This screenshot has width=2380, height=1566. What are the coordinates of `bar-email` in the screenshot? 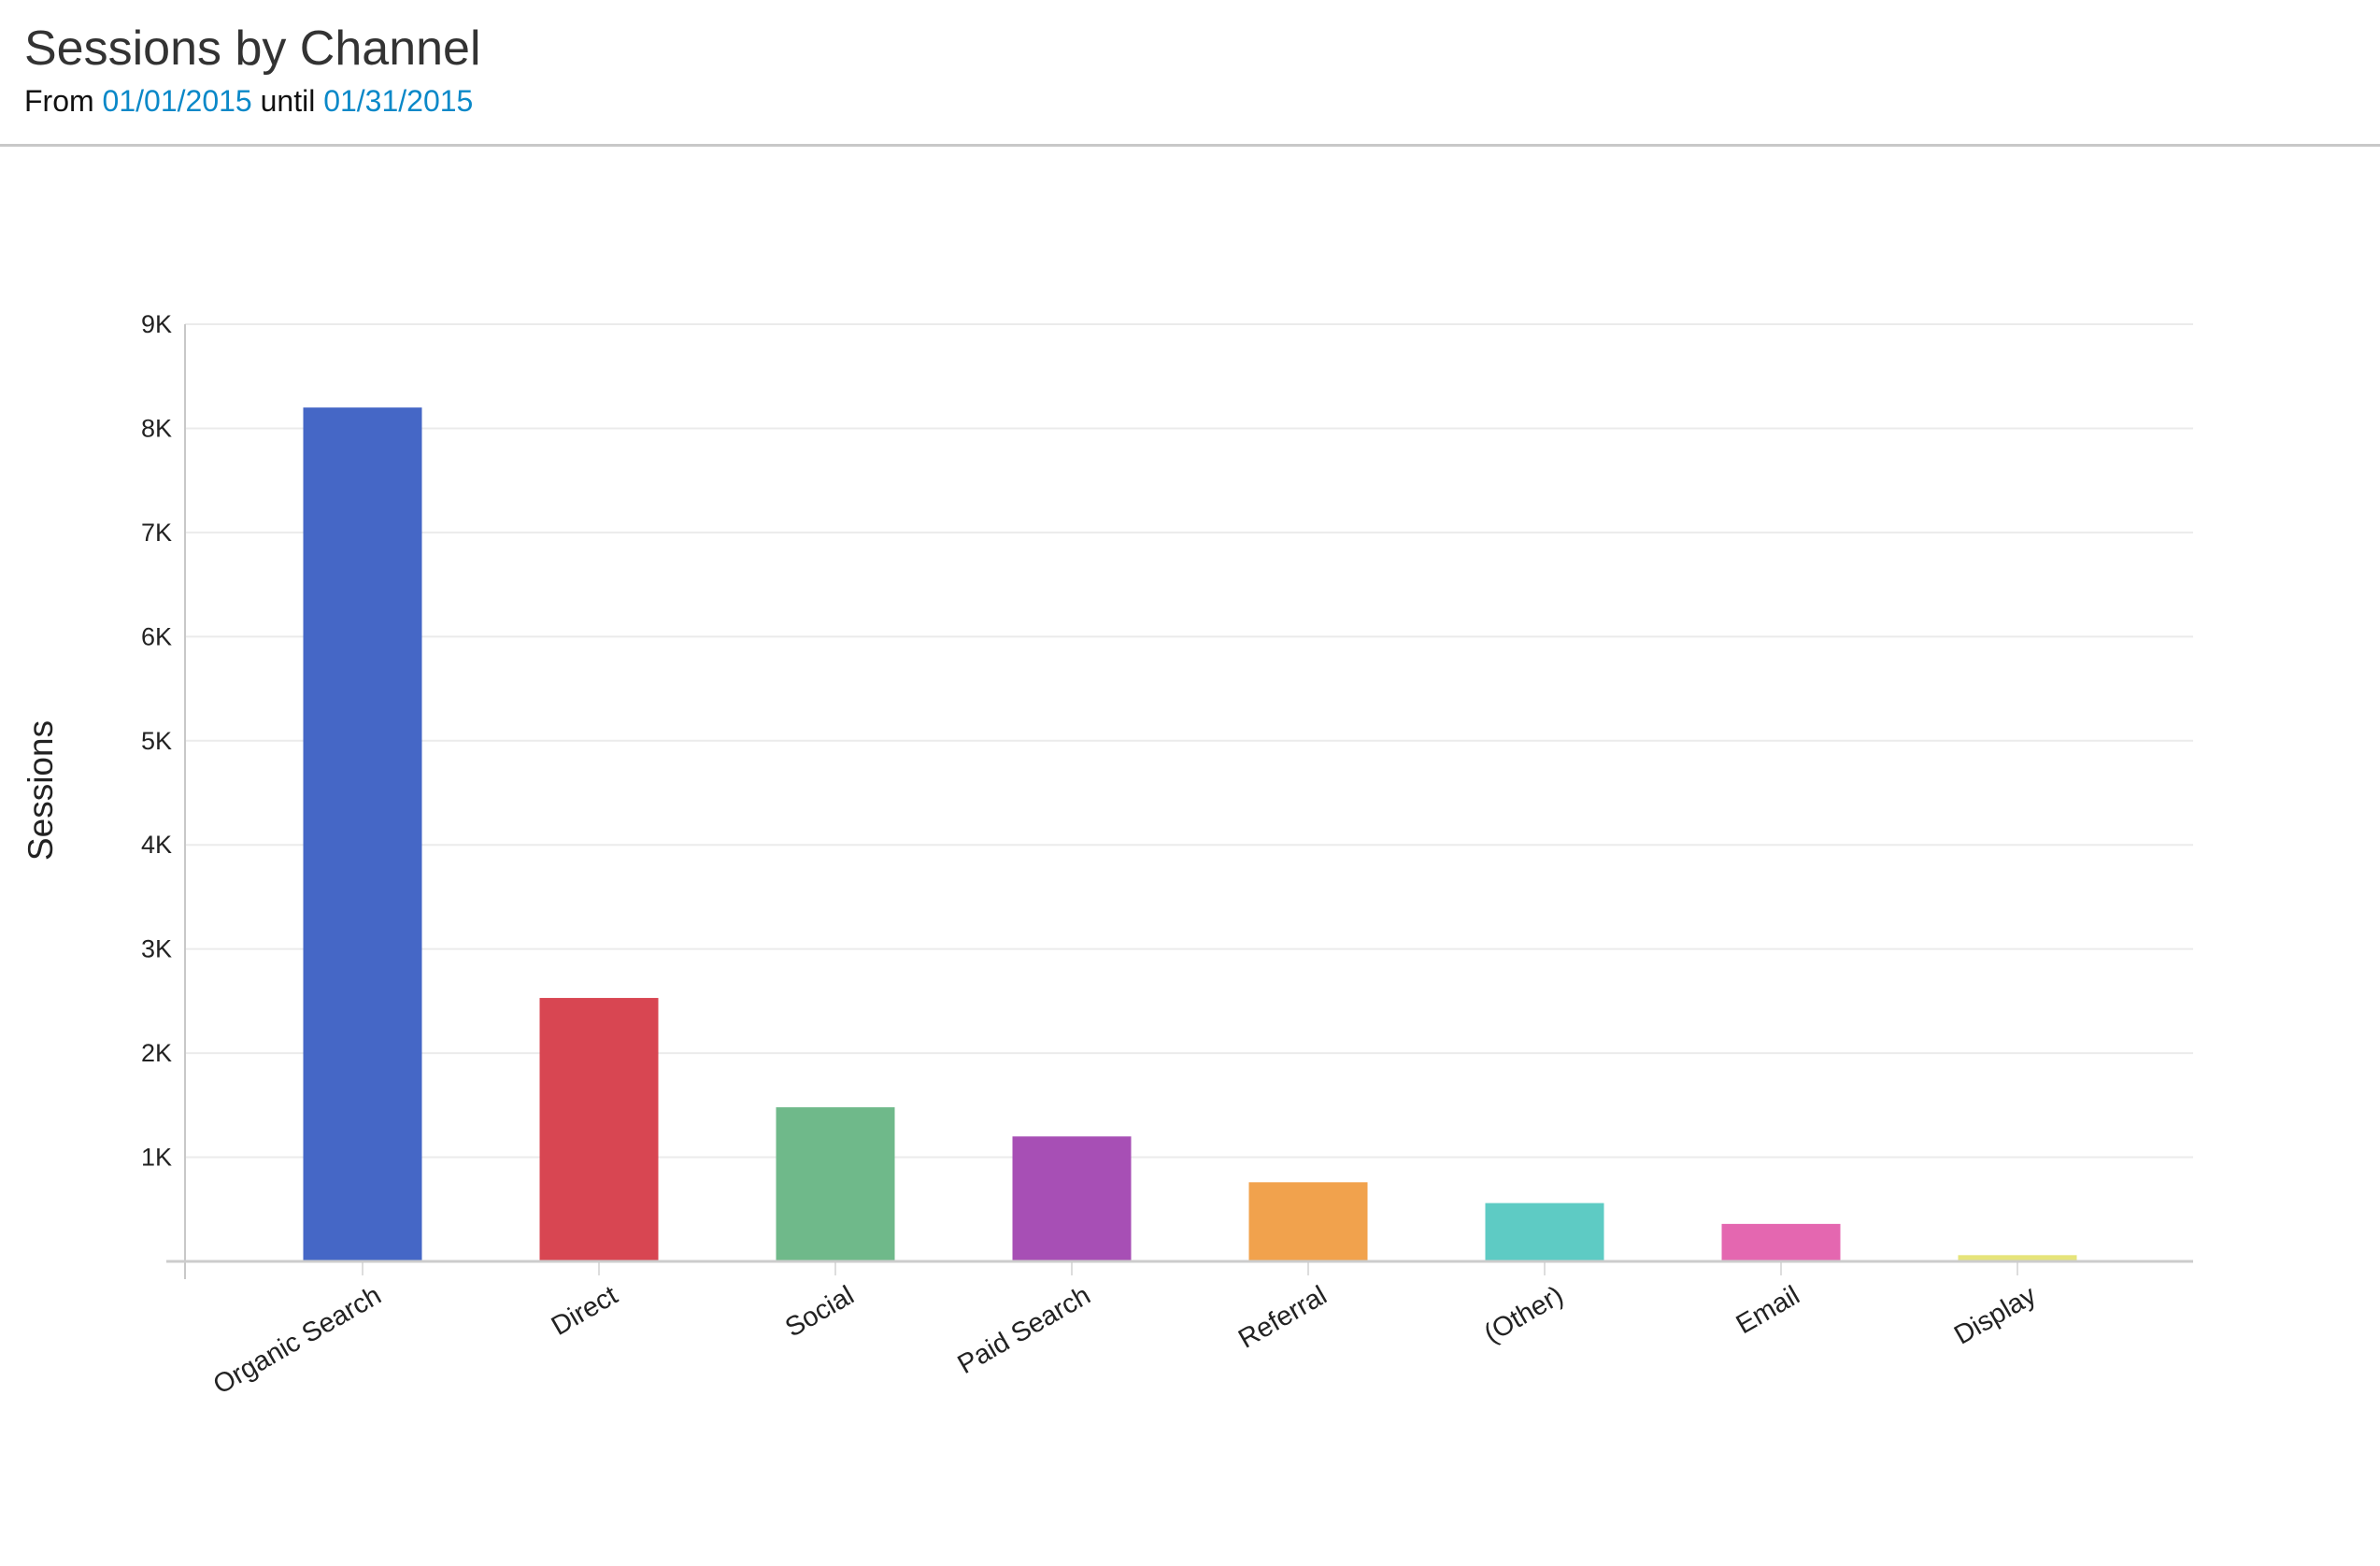 It's located at (1781, 1242).